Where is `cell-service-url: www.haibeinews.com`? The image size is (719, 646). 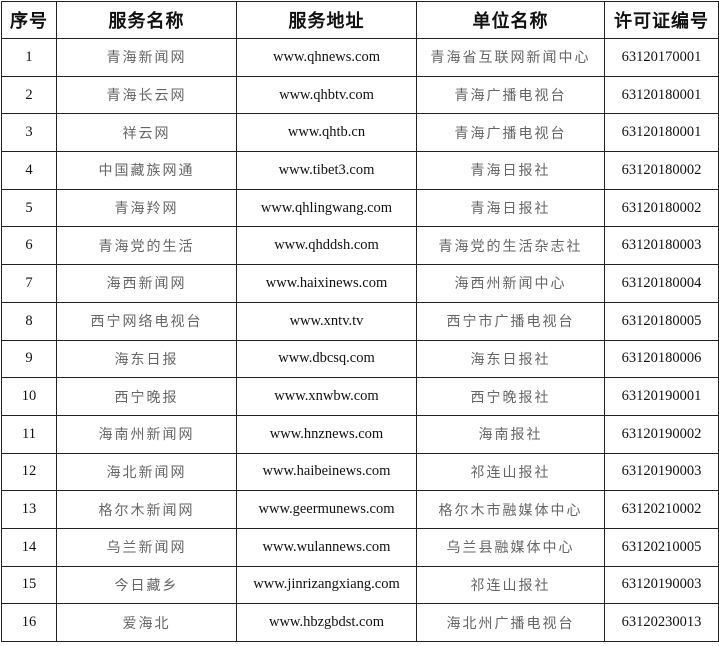 cell-service-url: www.haibeinews.com is located at coordinates (326, 472).